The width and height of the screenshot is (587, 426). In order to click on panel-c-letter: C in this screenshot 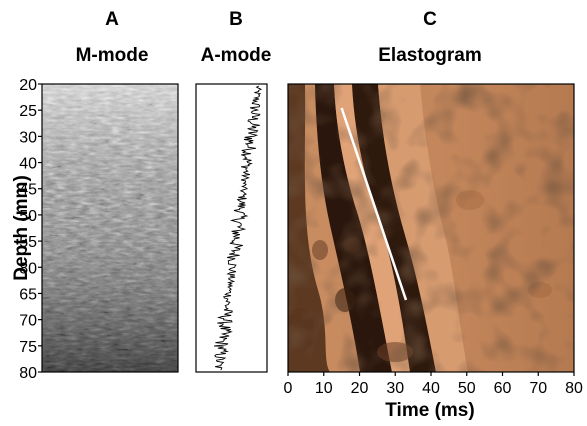, I will do `click(430, 19)`.